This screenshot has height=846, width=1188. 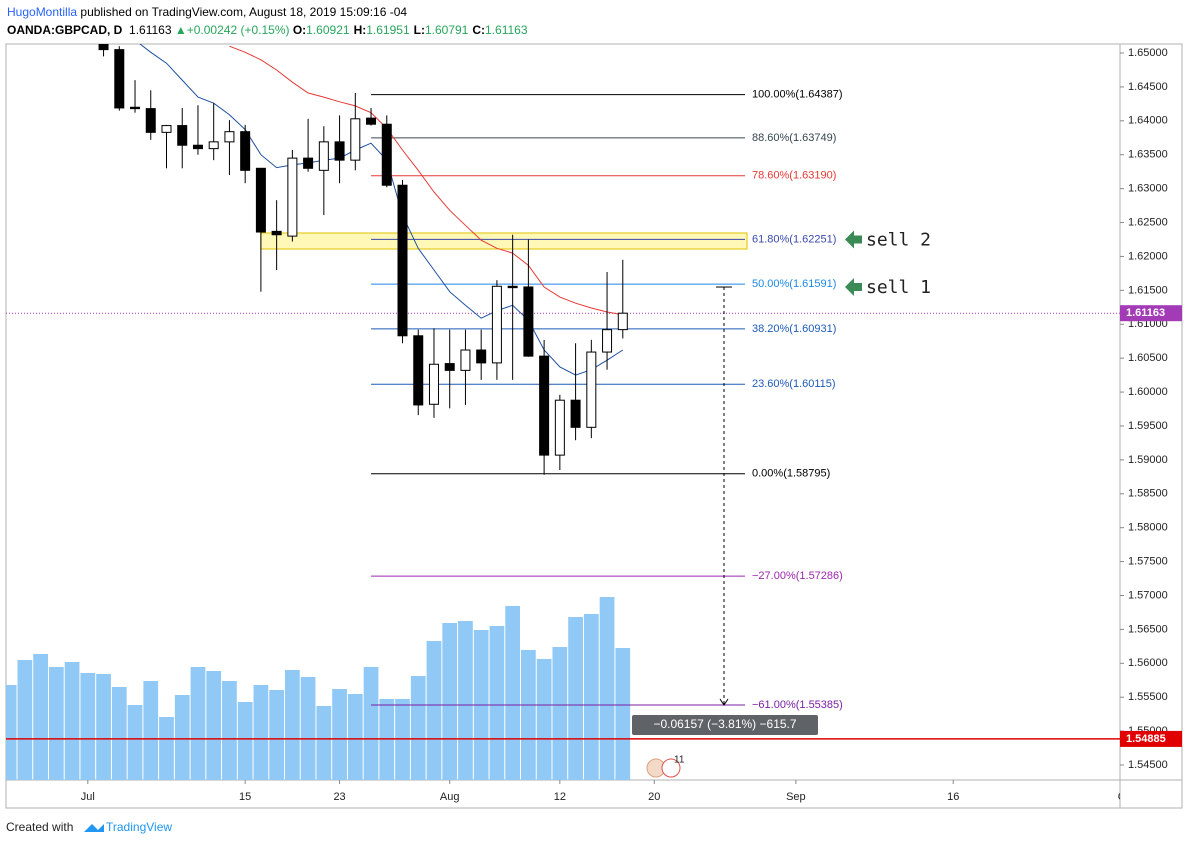 What do you see at coordinates (1148, 358) in the screenshot?
I see `y-tick-label: 1.60500` at bounding box center [1148, 358].